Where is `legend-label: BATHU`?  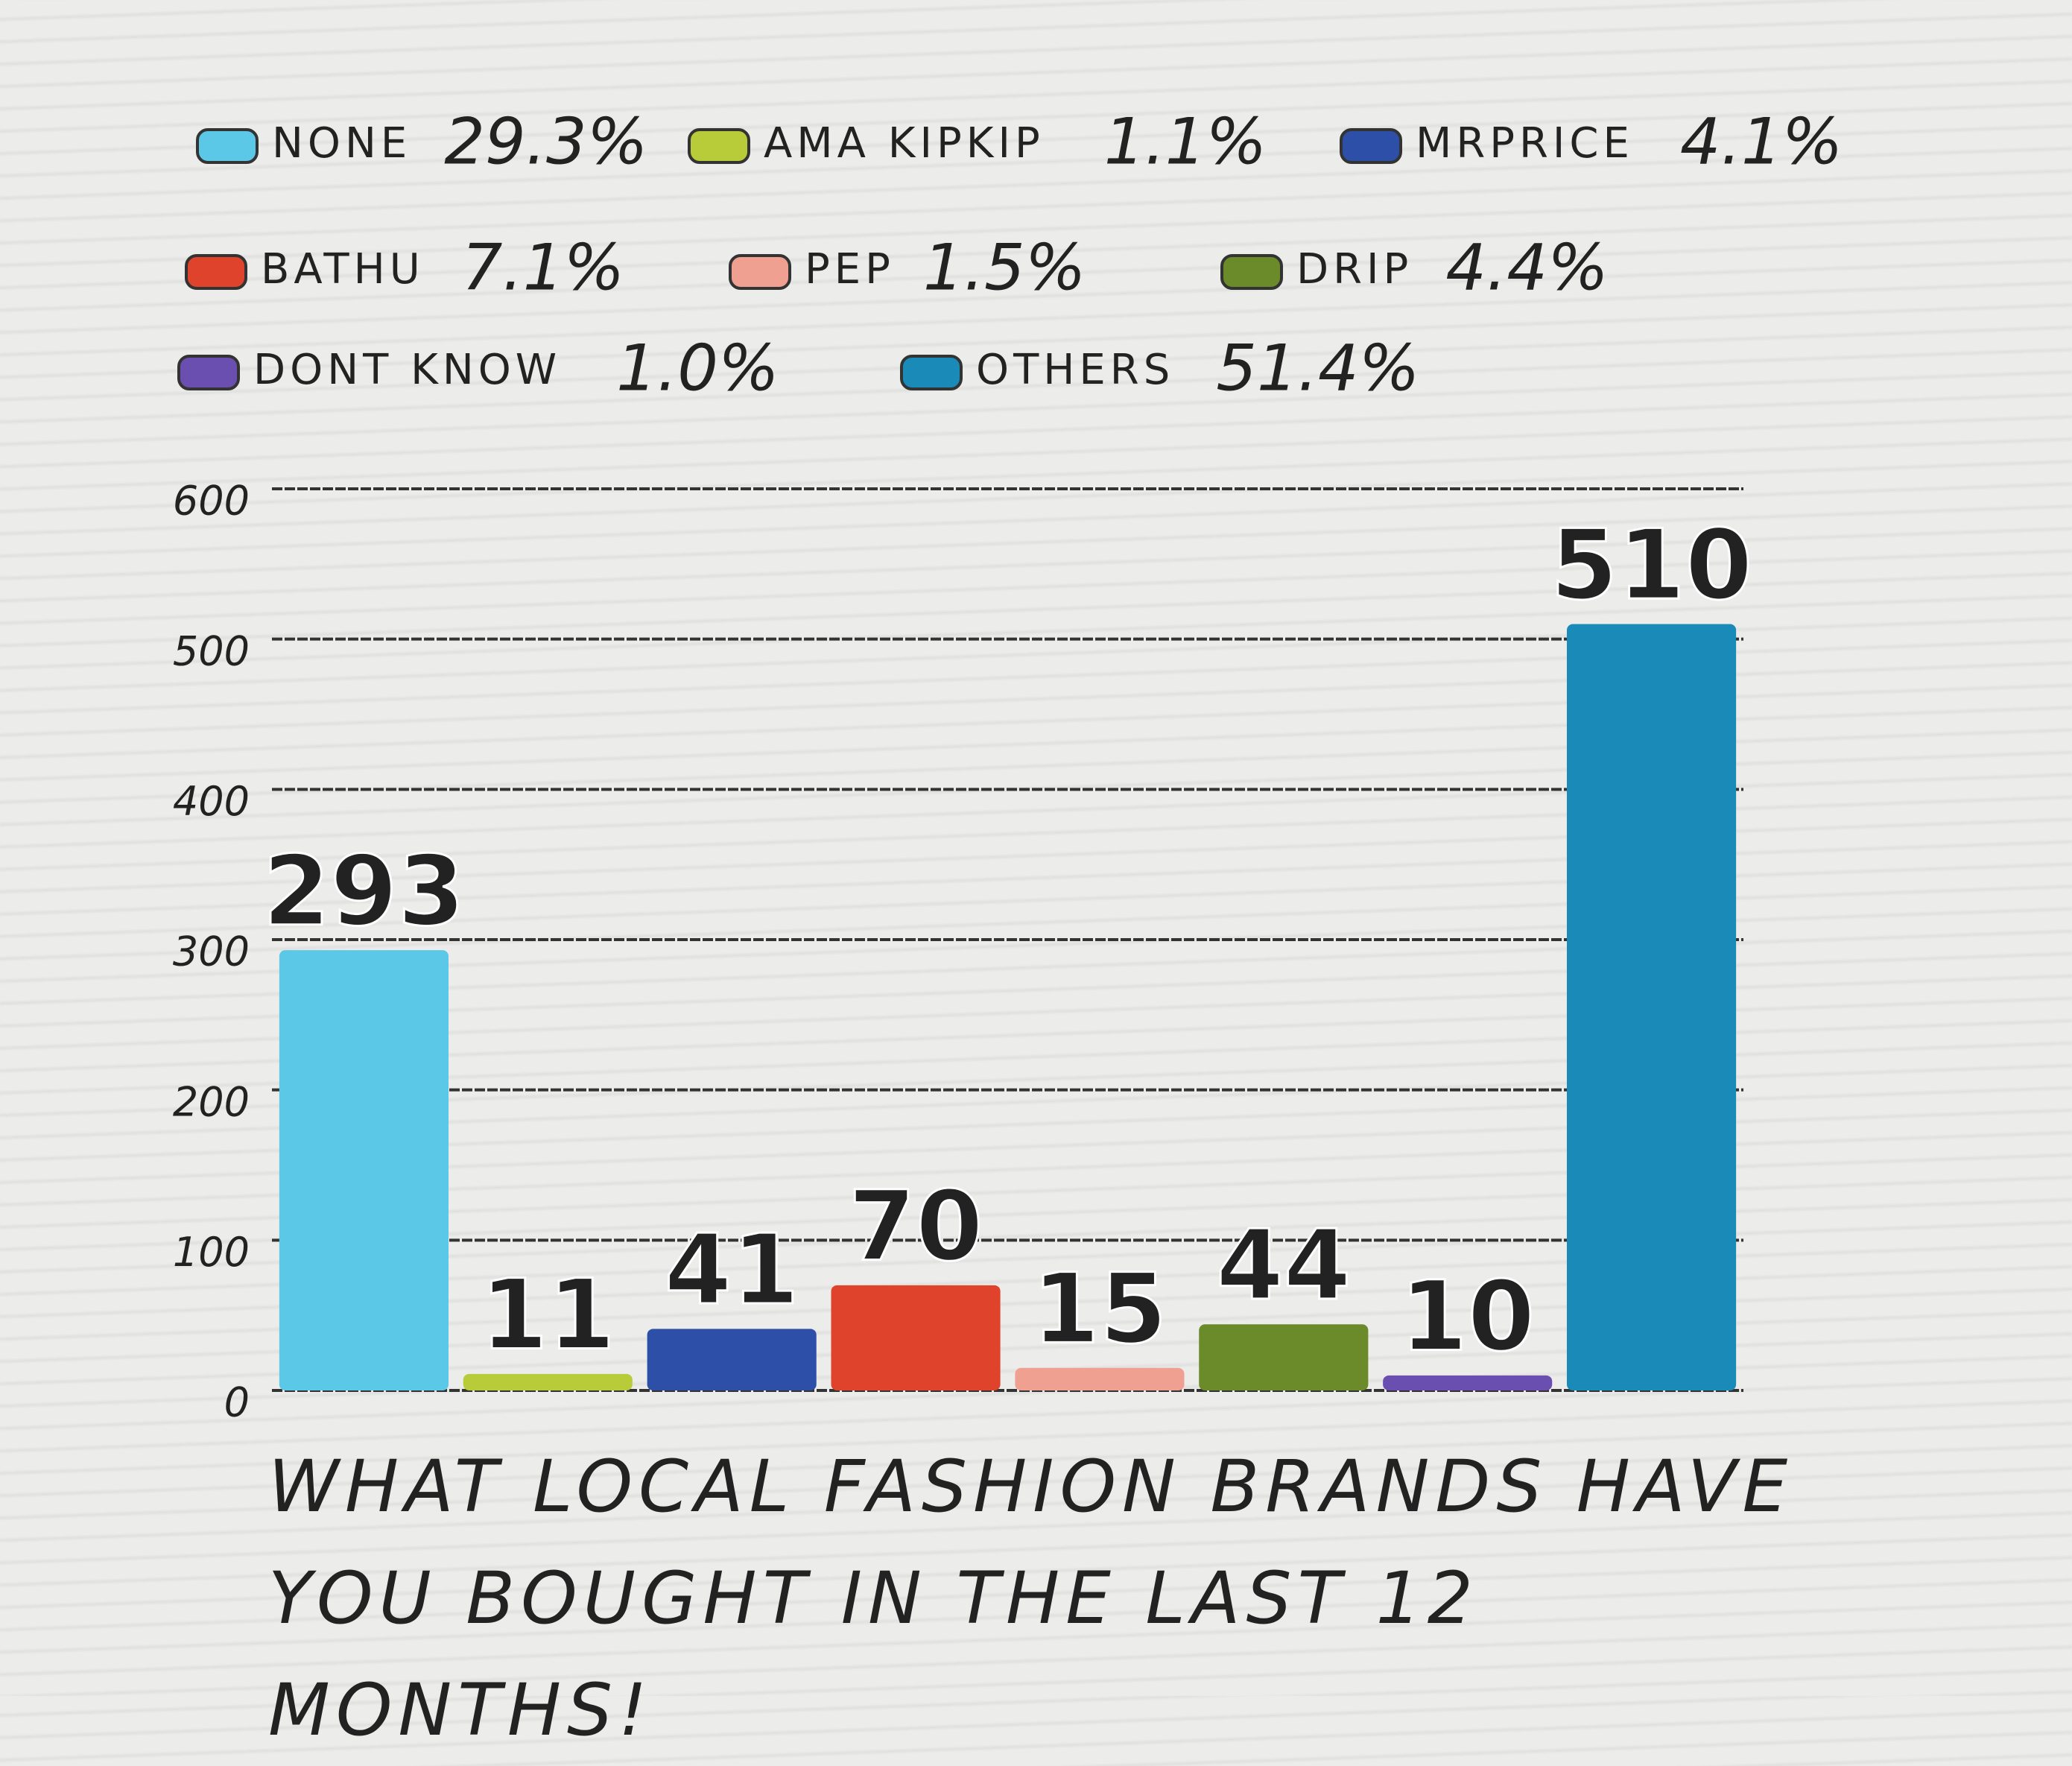
legend-label: BATHU is located at coordinates (343, 269).